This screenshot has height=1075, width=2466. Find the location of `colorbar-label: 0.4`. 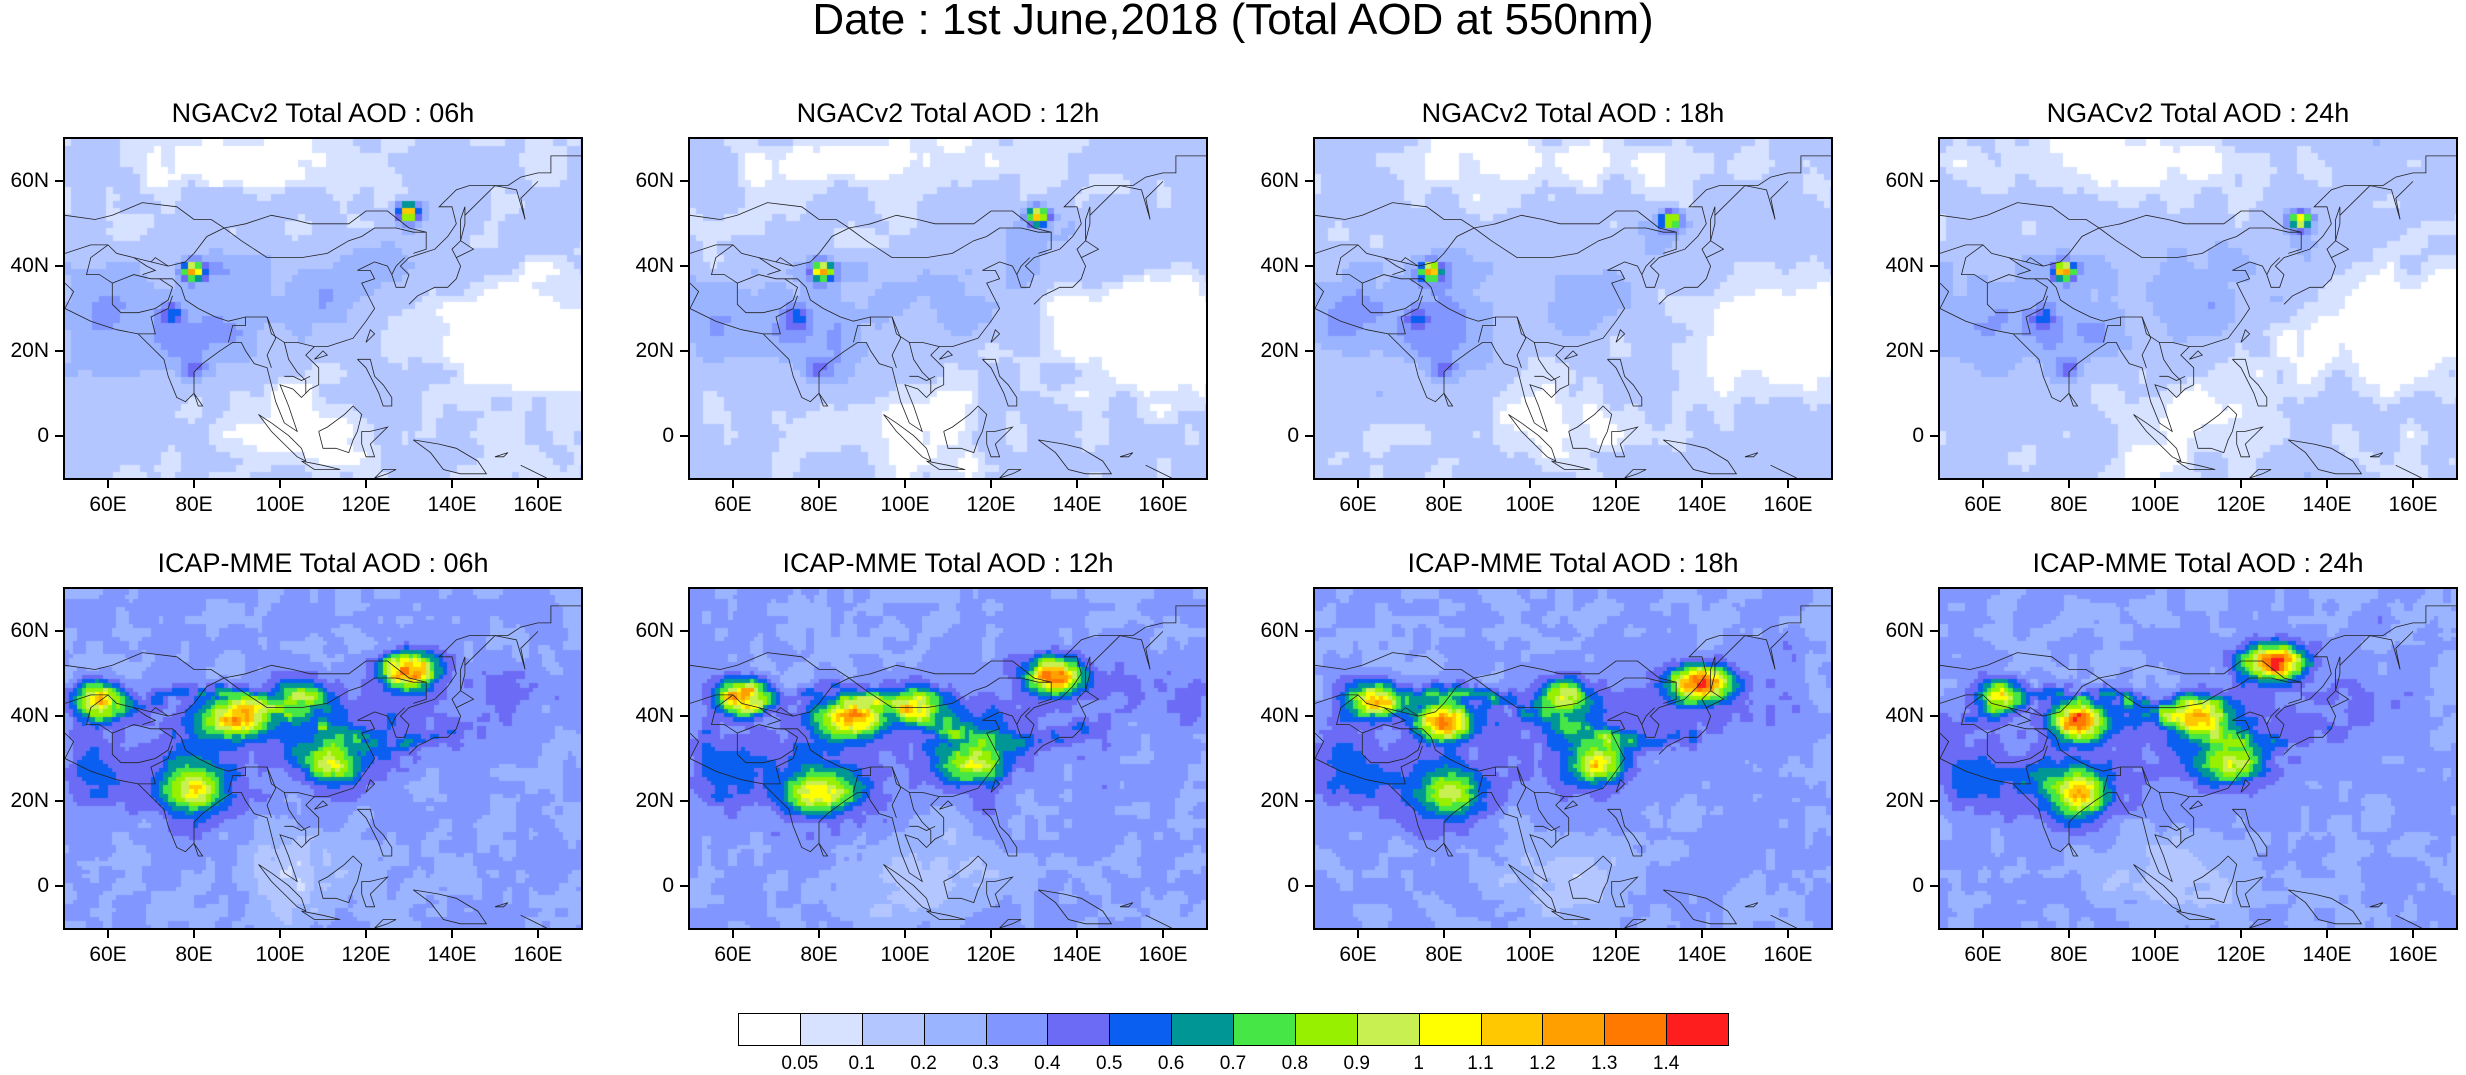

colorbar-label: 0.4 is located at coordinates (1047, 1063).